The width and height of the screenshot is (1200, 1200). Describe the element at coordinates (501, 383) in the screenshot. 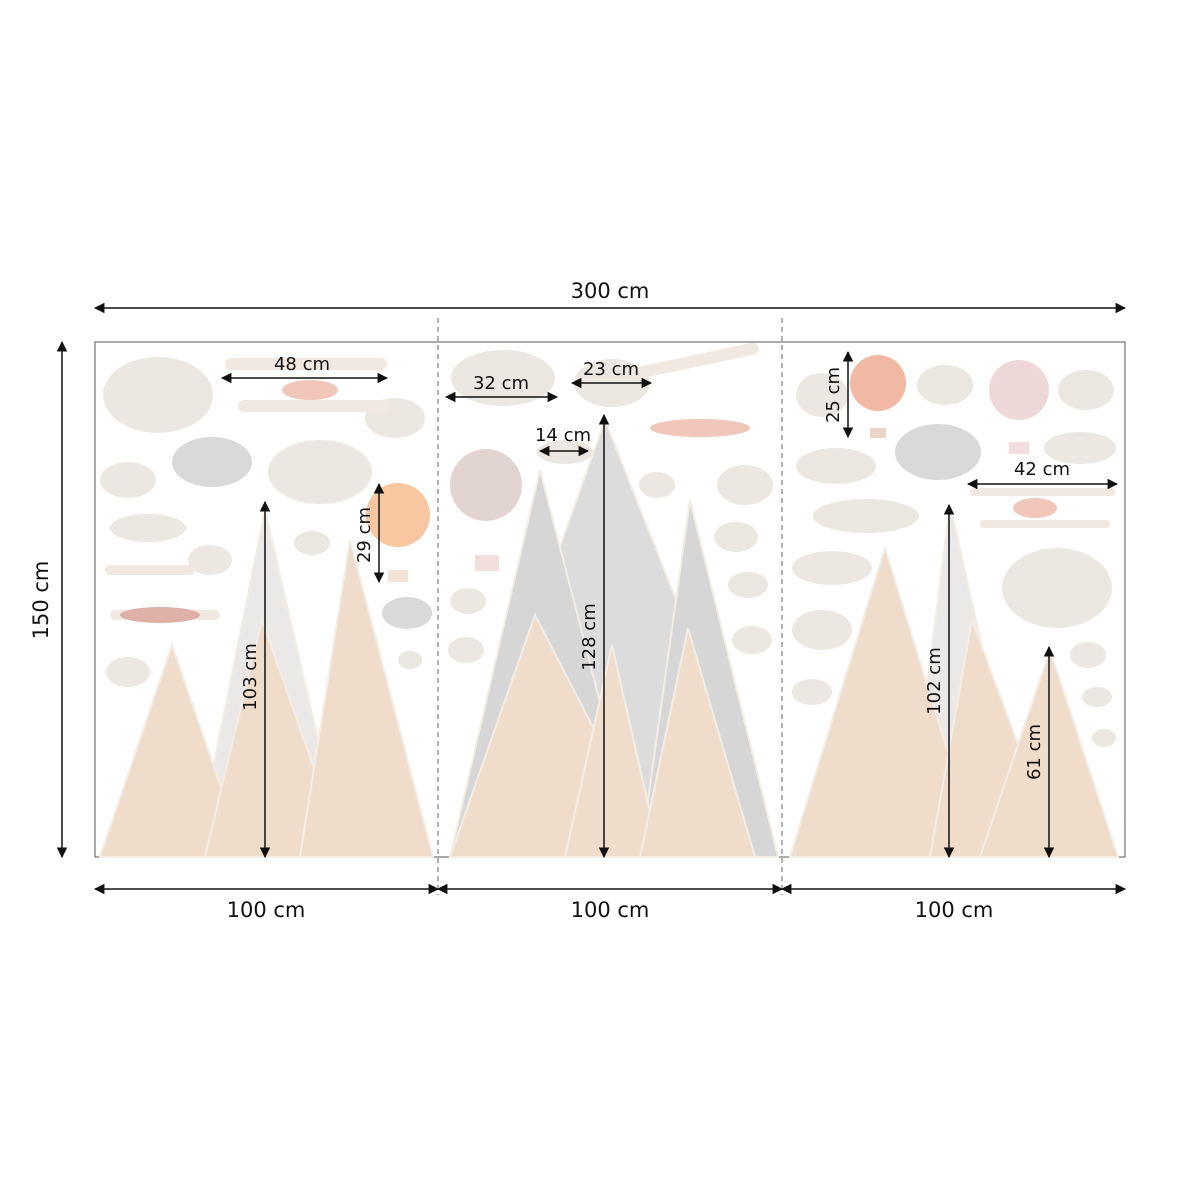

I see `dimension-label: 32 cm` at that location.